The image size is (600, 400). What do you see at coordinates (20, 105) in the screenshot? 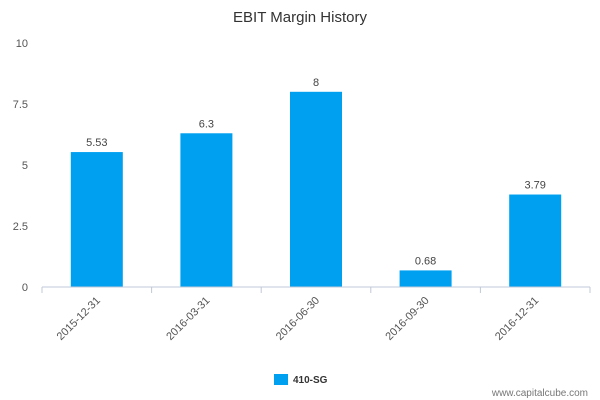
I see `y-tick-label: 7.5` at bounding box center [20, 105].